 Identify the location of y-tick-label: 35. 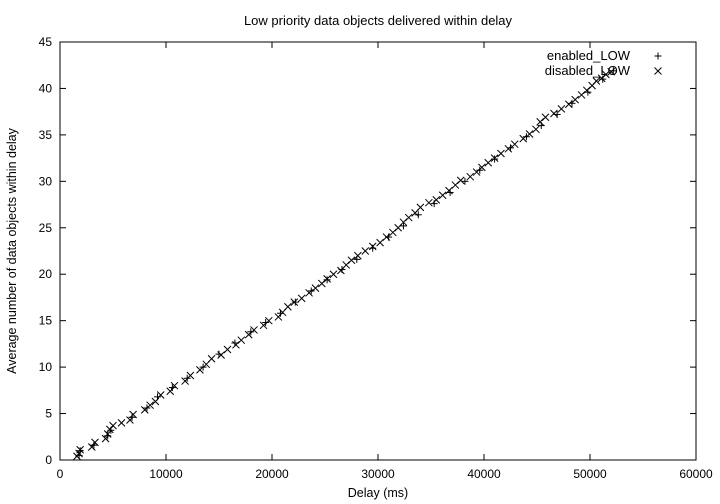
(46, 135).